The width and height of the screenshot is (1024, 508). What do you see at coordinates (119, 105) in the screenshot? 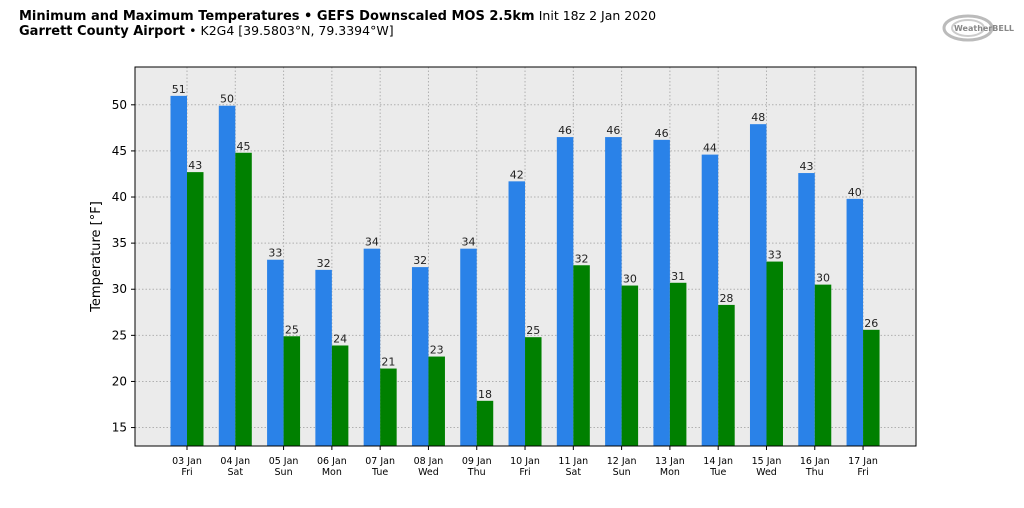
I see `y-tick-label: 50` at bounding box center [119, 105].